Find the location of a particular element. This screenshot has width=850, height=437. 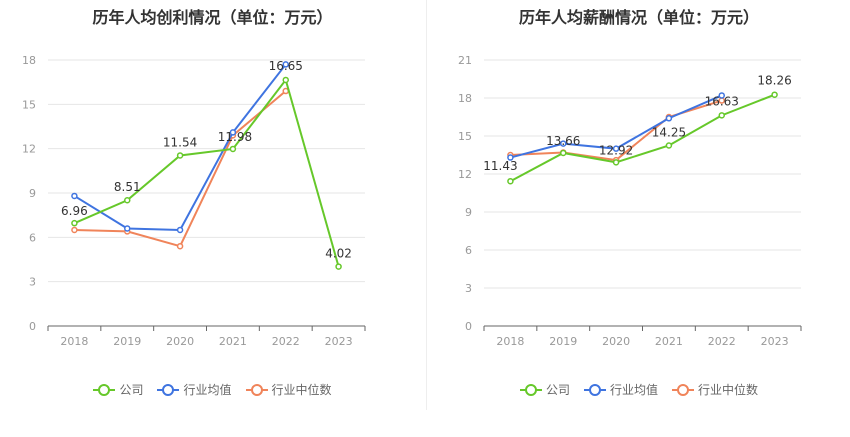

y-tick-label: 21 is located at coordinates (465, 60).